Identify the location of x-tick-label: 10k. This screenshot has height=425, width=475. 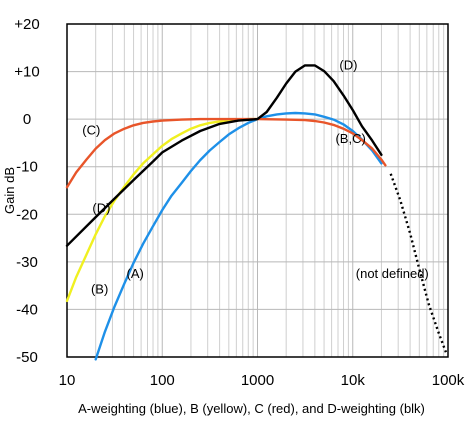
(353, 380).